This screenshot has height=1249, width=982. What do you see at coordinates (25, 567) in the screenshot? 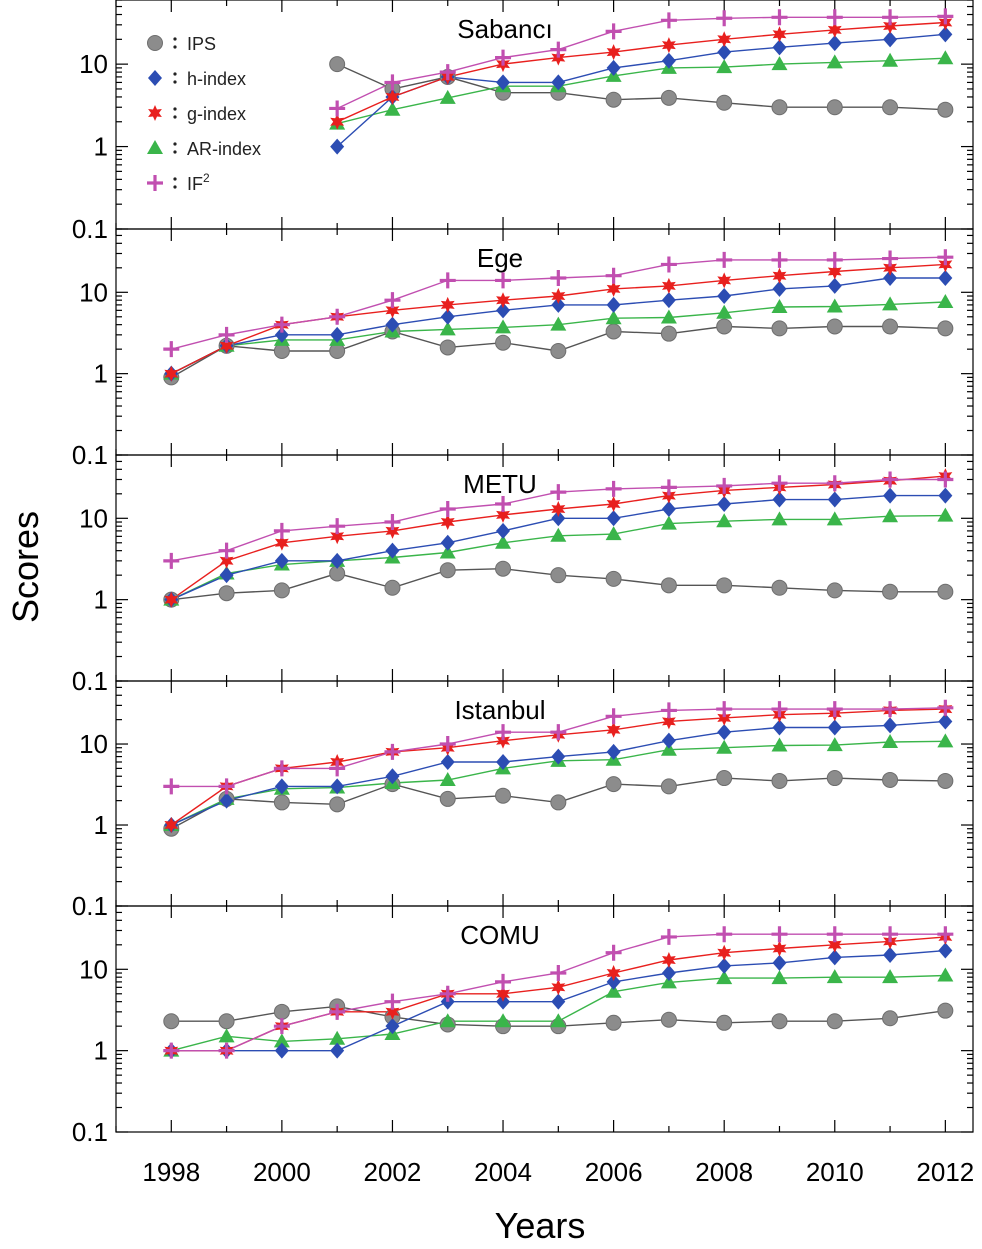
I see `y-axis-title: Scores` at bounding box center [25, 567].